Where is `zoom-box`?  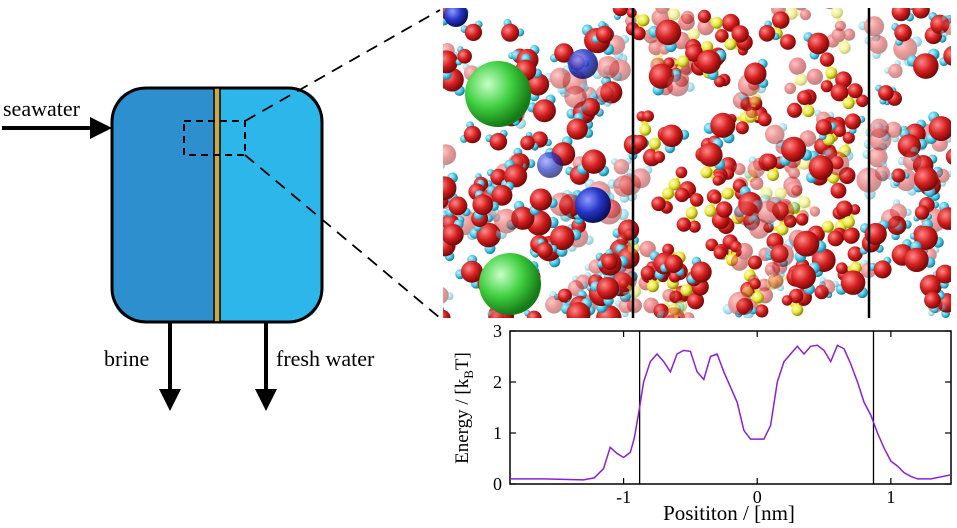
zoom-box is located at coordinates (214, 138).